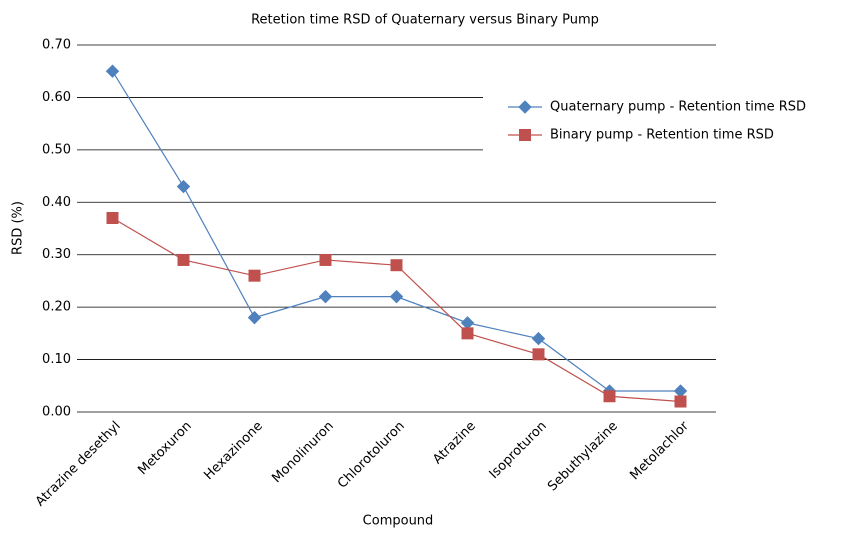 The height and width of the screenshot is (535, 849). Describe the element at coordinates (454, 443) in the screenshot. I see `x-tick-label: Atrazine` at that location.